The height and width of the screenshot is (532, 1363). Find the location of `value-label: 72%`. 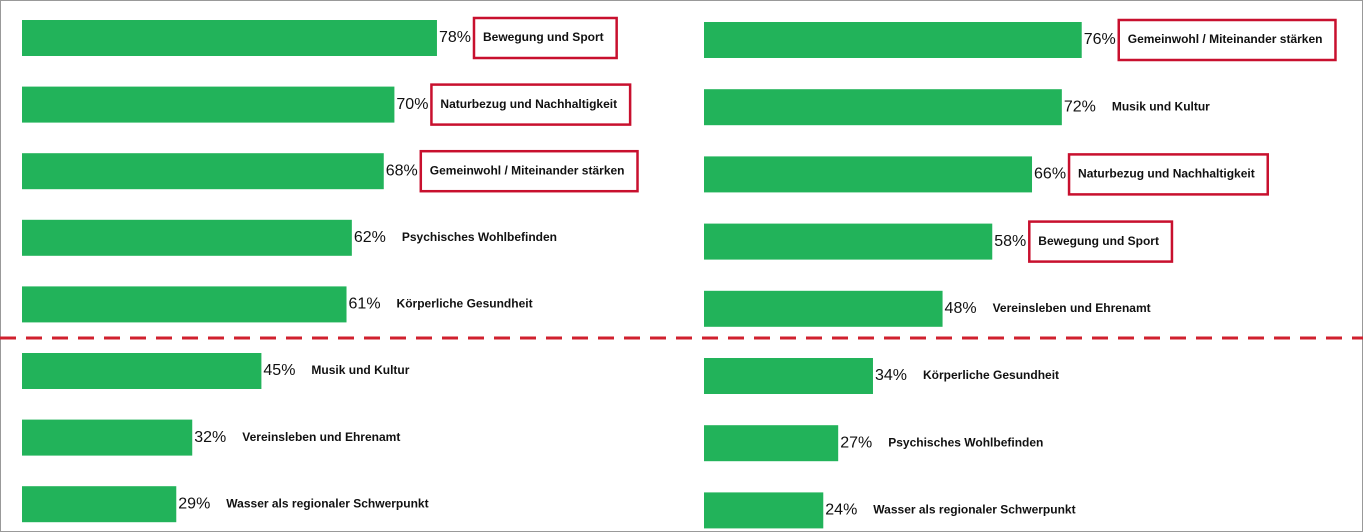

value-label: 72% is located at coordinates (1080, 106).